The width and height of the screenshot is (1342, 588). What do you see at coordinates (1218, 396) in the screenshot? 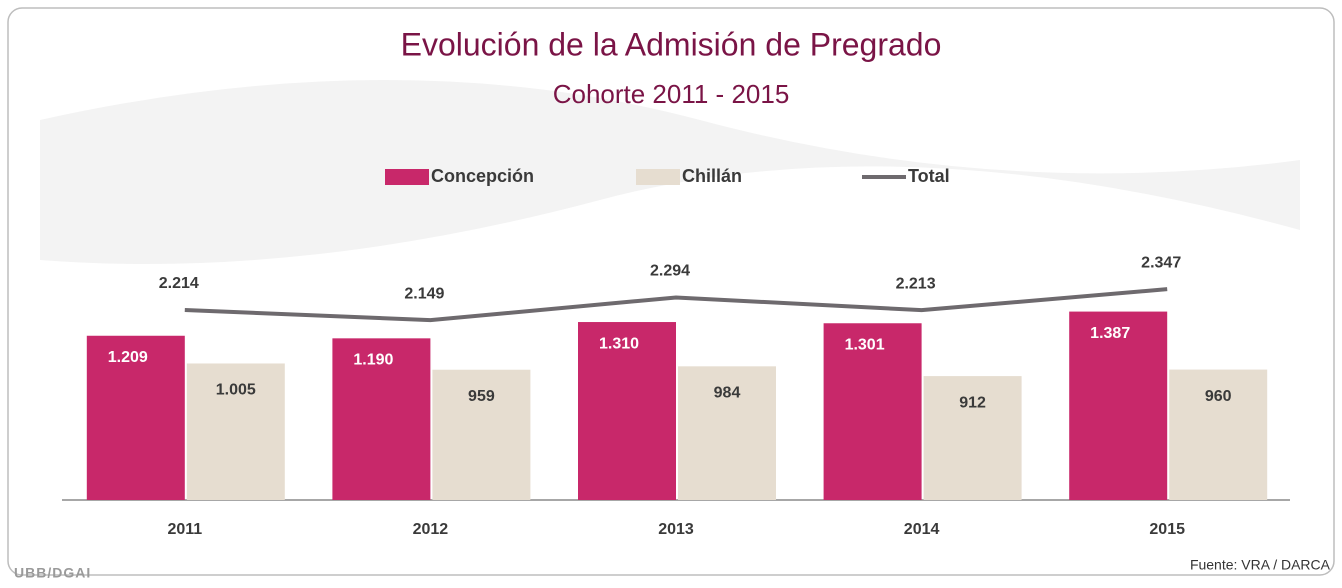
I see `value-label: 960` at bounding box center [1218, 396].